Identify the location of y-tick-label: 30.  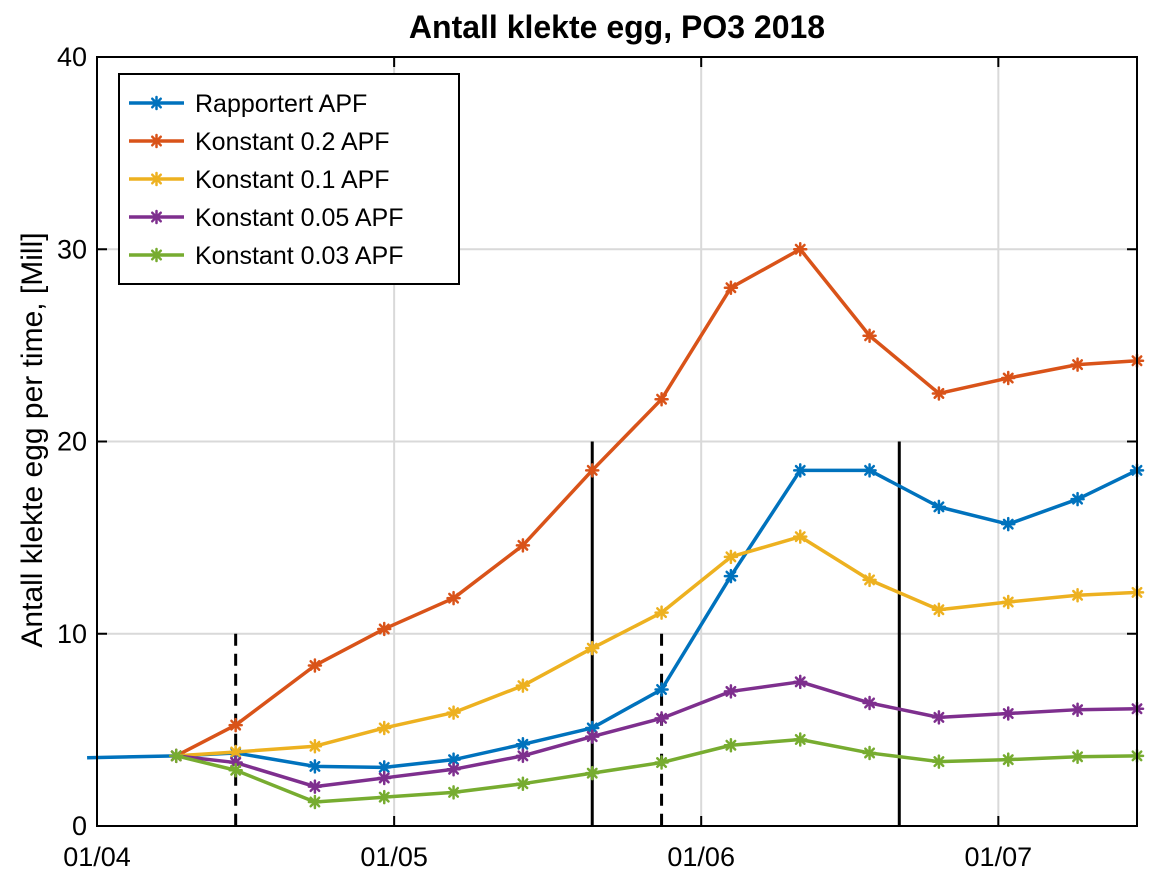
(72, 249).